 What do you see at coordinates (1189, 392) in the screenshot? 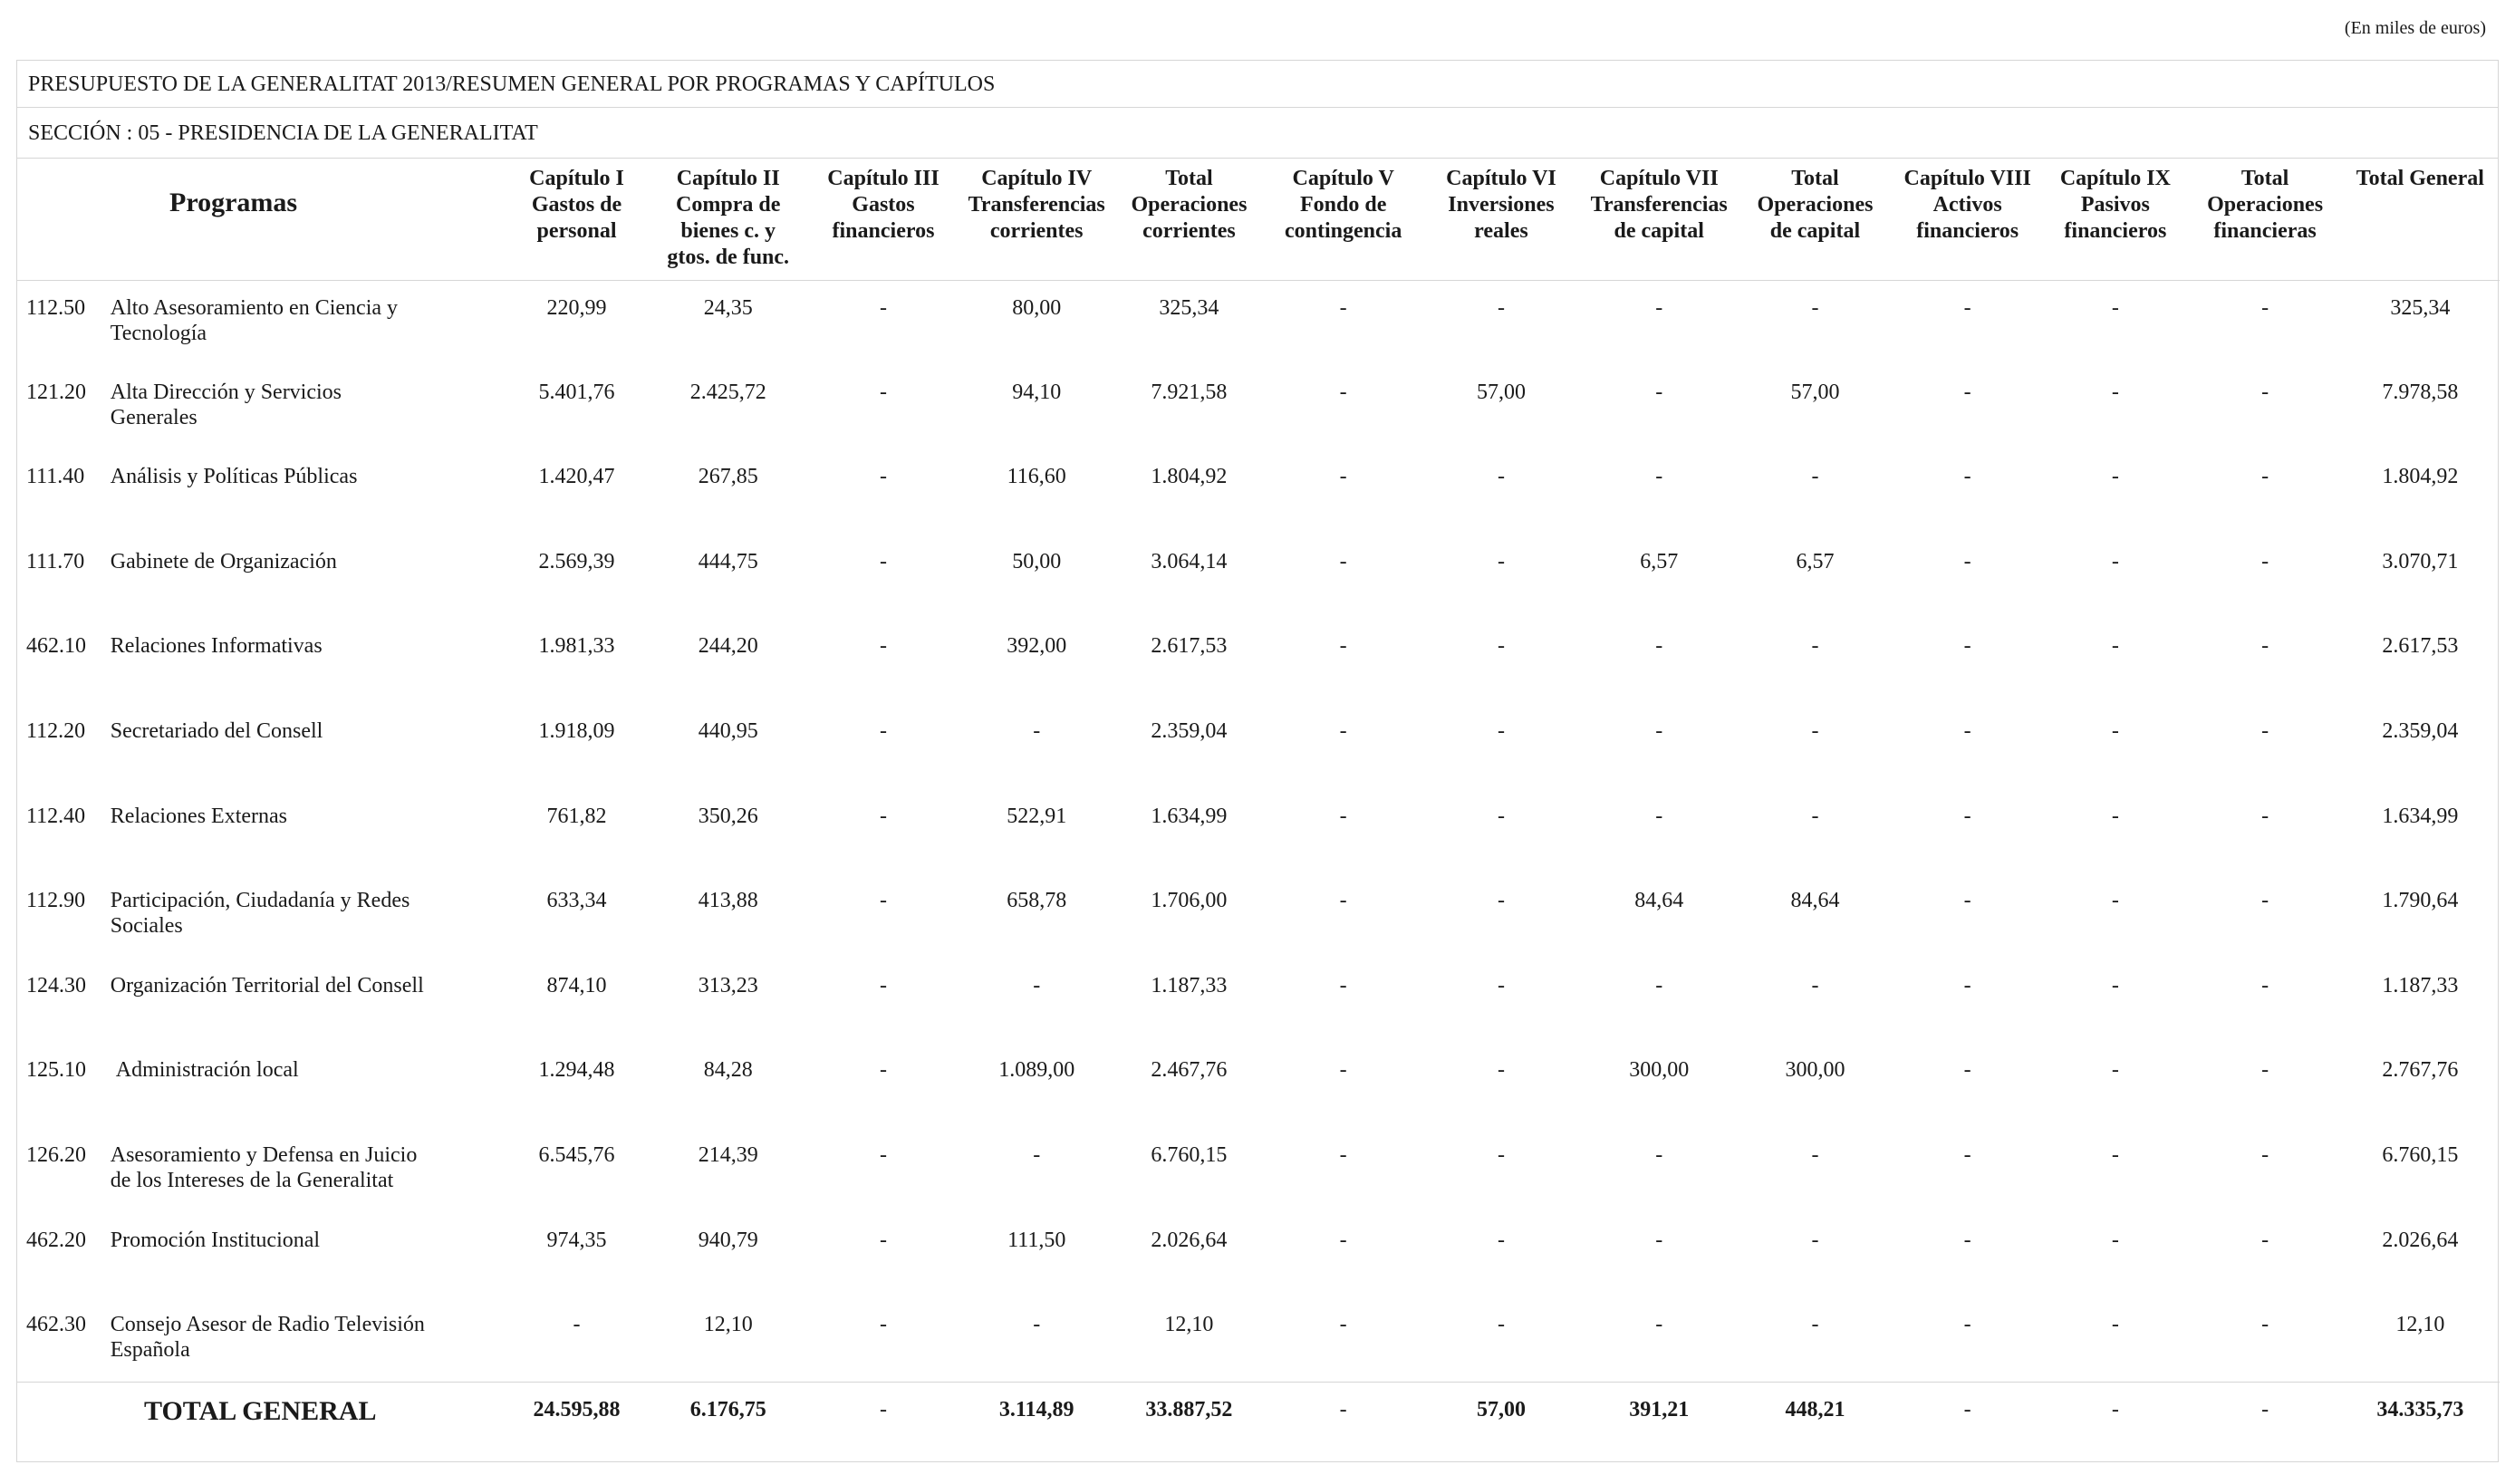
I see `value-cell: 7.921,58` at bounding box center [1189, 392].